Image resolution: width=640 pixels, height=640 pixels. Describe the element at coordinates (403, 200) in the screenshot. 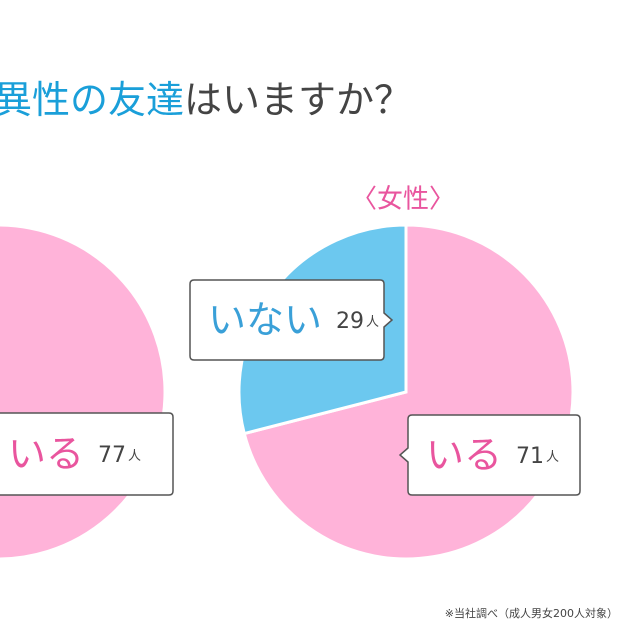

I see `chart-title: 〈女性〉` at that location.